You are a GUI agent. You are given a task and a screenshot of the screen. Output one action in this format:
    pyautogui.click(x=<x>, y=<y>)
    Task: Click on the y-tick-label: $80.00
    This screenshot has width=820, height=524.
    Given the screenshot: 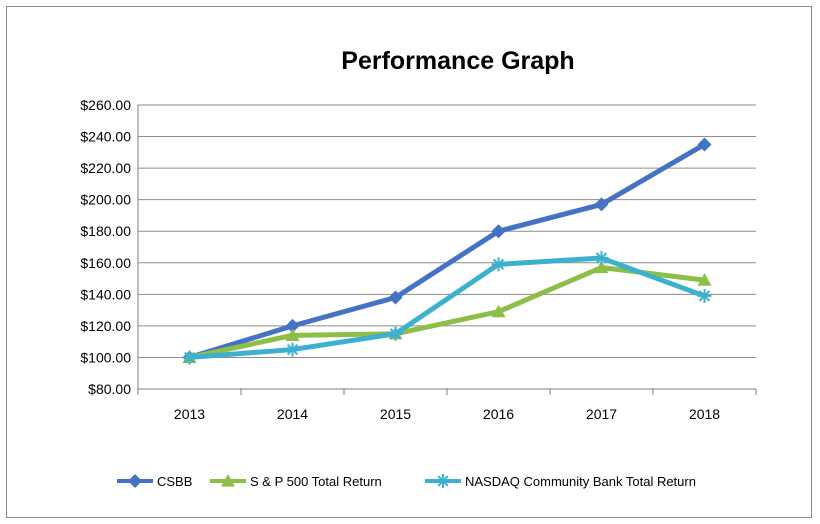 What is the action you would take?
    pyautogui.click(x=109, y=389)
    